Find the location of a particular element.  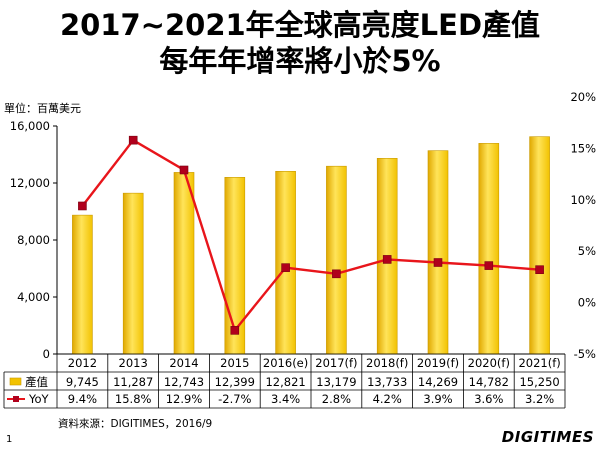

yoy-value-label: 3.6% is located at coordinates (488, 399).